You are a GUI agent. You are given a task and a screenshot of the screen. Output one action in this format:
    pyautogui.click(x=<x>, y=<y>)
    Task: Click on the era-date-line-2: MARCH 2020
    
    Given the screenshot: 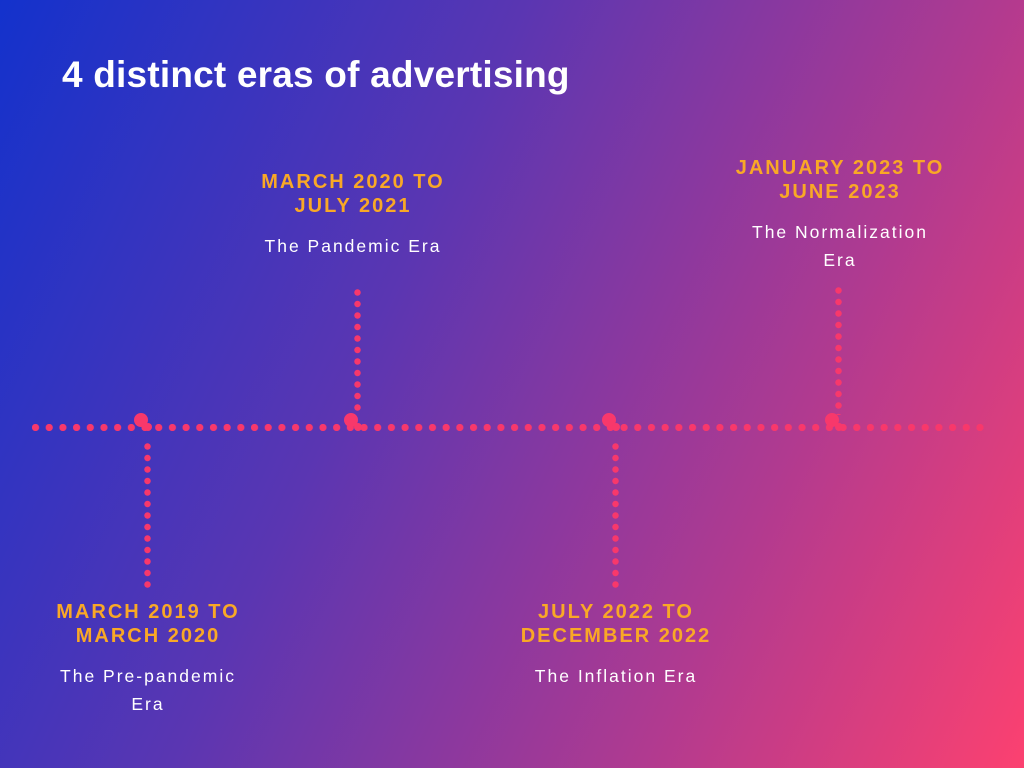 What is the action you would take?
    pyautogui.click(x=148, y=636)
    